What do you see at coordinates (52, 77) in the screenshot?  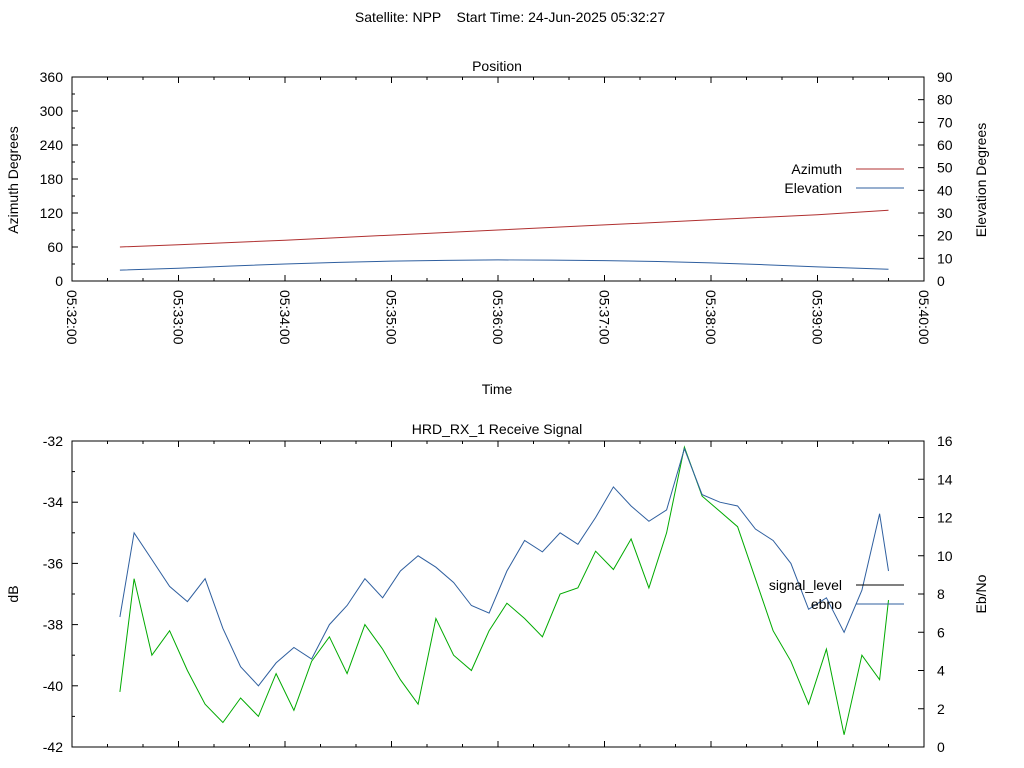 I see `position-y-left-tick-label: 360` at bounding box center [52, 77].